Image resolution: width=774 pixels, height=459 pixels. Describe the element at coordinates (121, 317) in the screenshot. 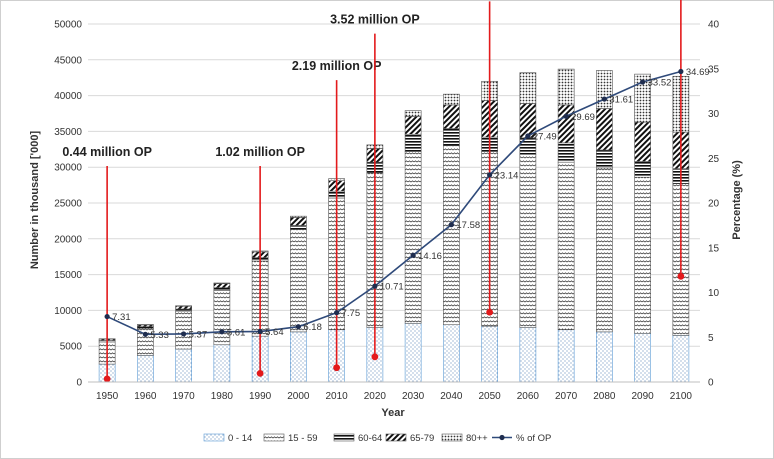

I see `percentage-data-label: 7.31` at that location.